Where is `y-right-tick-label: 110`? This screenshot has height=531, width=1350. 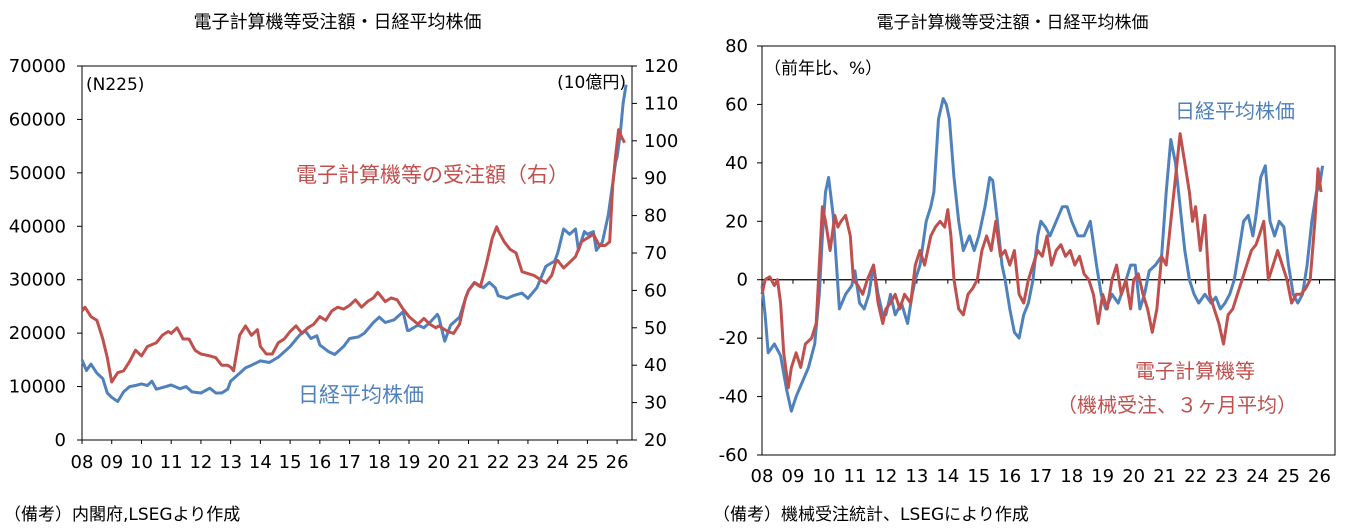
y-right-tick-label: 110 is located at coordinates (661, 103).